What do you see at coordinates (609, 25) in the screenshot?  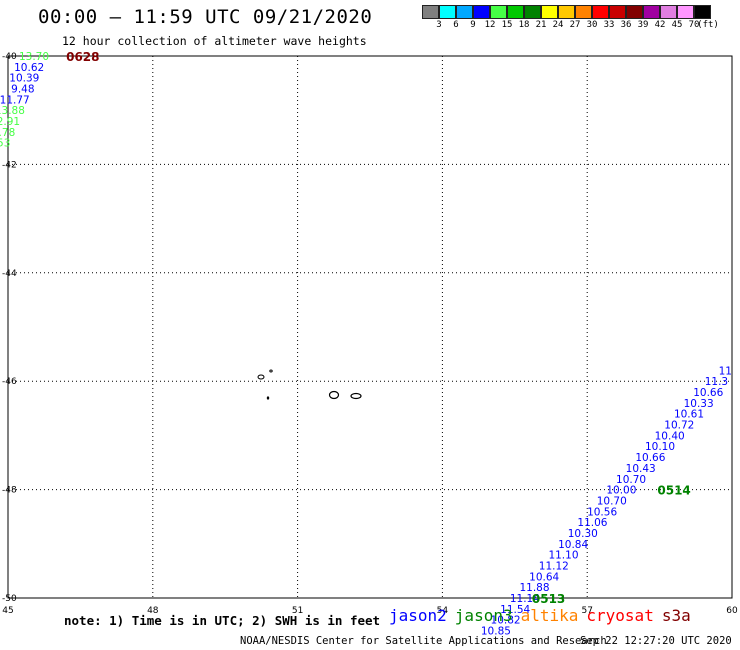 I see `legend-label: 33` at bounding box center [609, 25].